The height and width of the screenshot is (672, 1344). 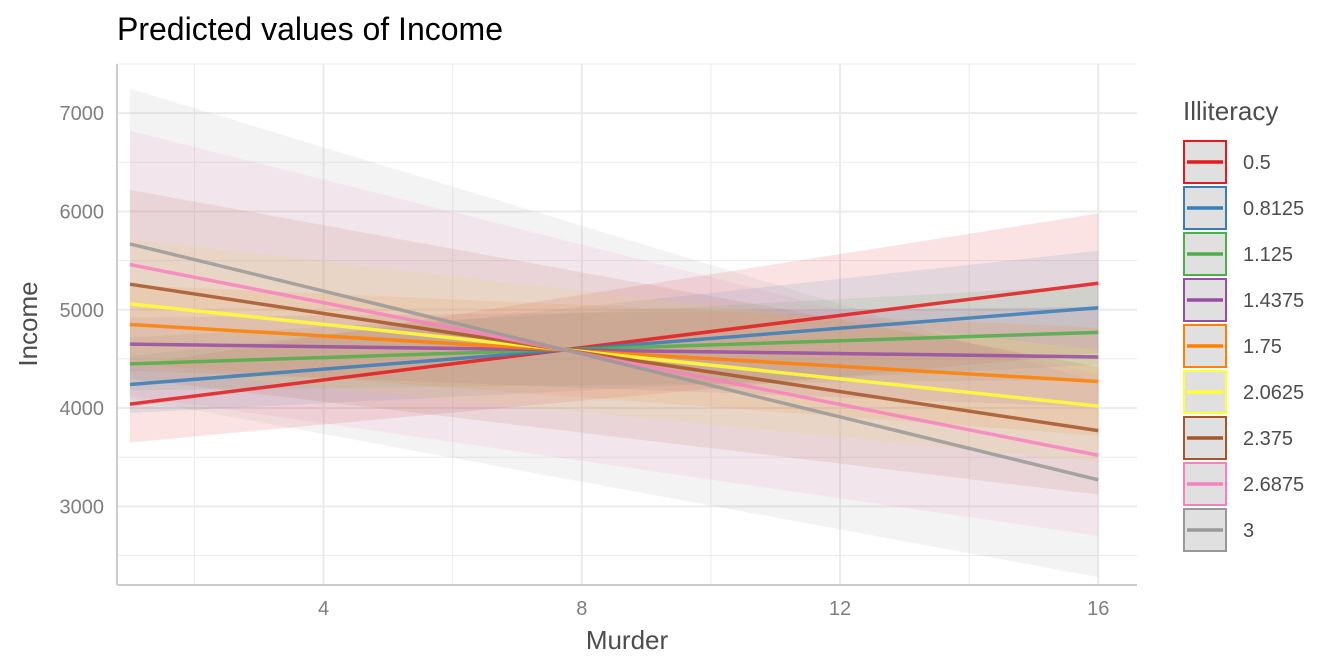 I want to click on legend-title: Illiteracy, so click(x=1230, y=111).